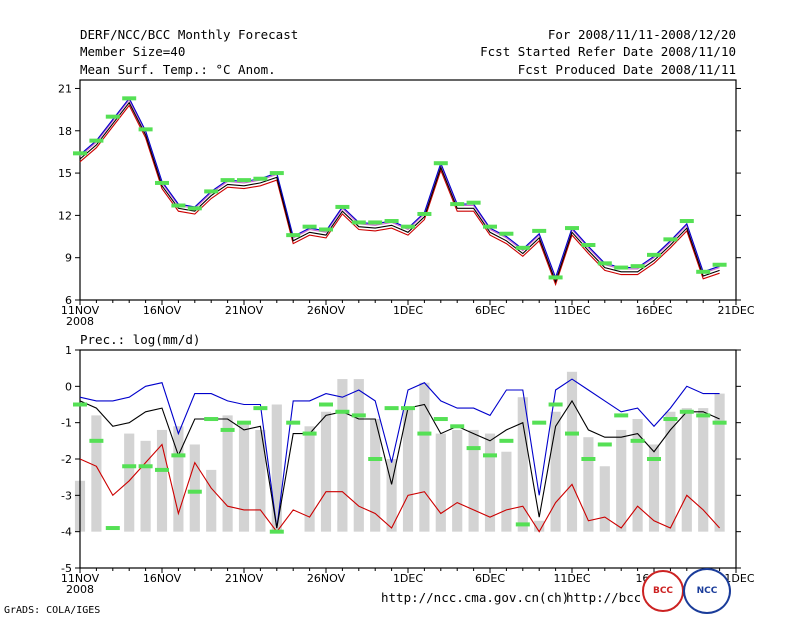 The width and height of the screenshot is (800, 618). Describe the element at coordinates (66, 568) in the screenshot. I see `y-tick-label: -5` at that location.